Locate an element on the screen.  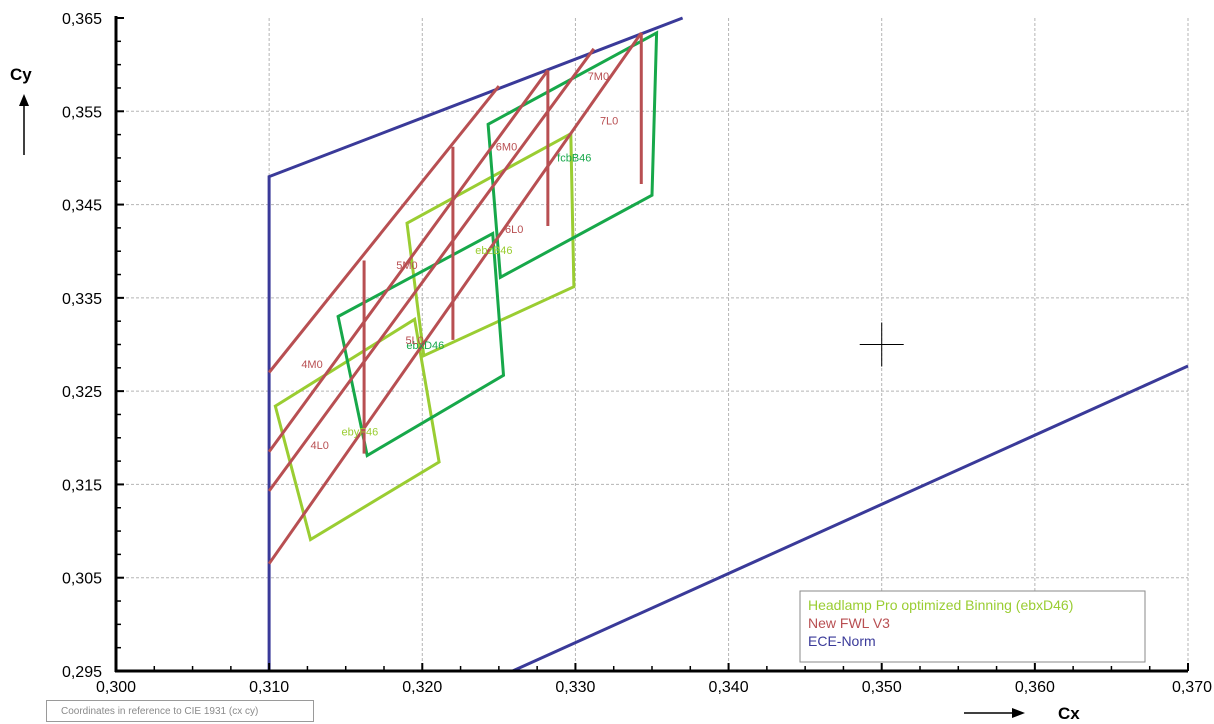
y-axis-title: Cy is located at coordinates (21, 74).